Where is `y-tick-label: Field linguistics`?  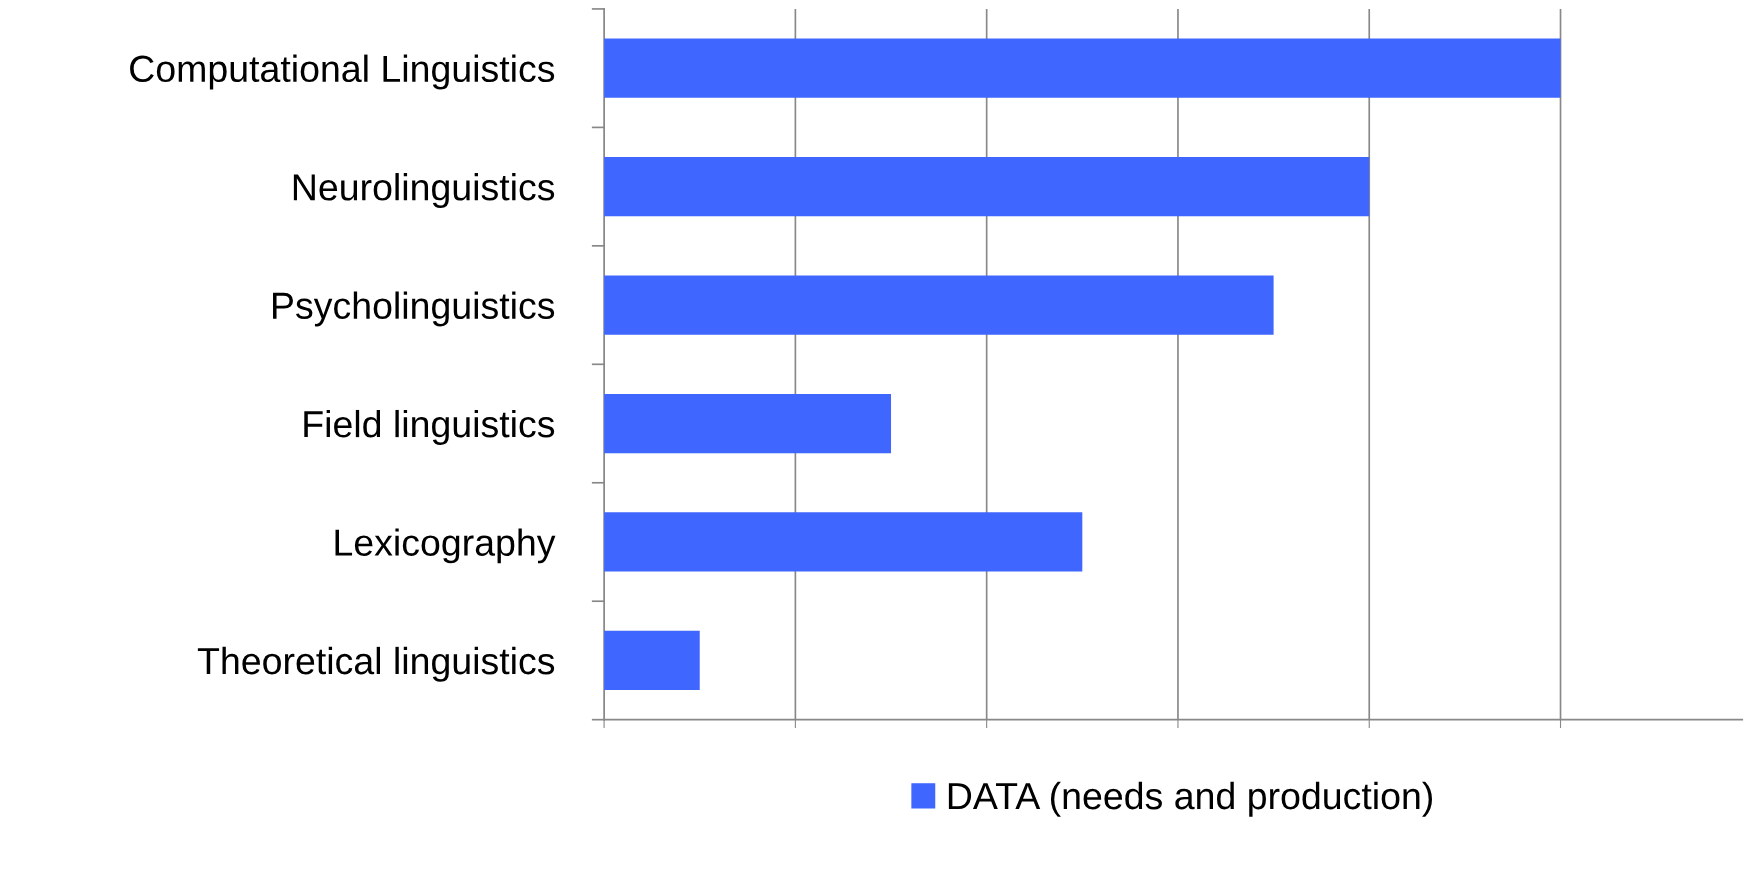 y-tick-label: Field linguistics is located at coordinates (429, 427).